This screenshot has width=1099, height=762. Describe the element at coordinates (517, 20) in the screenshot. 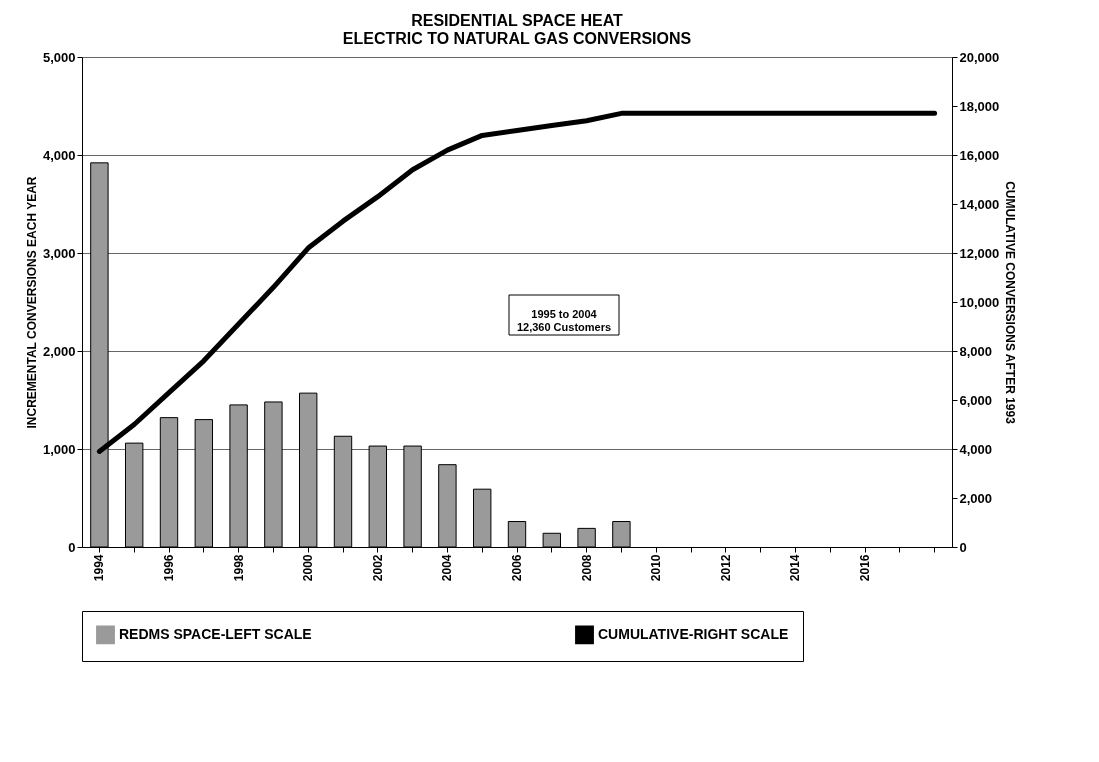

I see `text: RESIDENTIAL SPACE HEAT` at that location.